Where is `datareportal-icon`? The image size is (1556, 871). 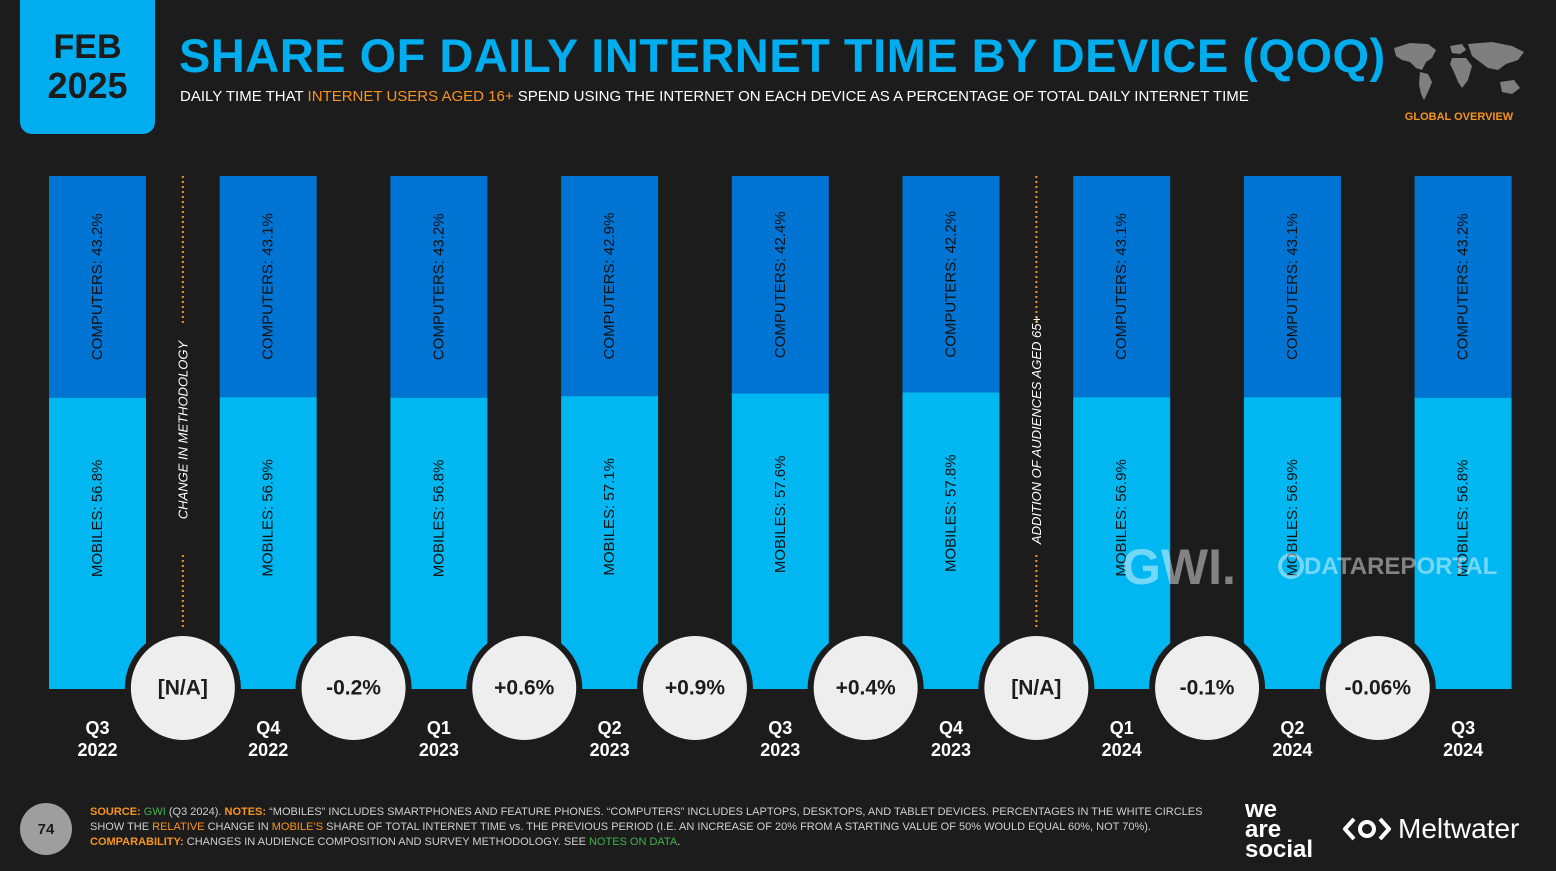
datareportal-icon is located at coordinates (1291, 566).